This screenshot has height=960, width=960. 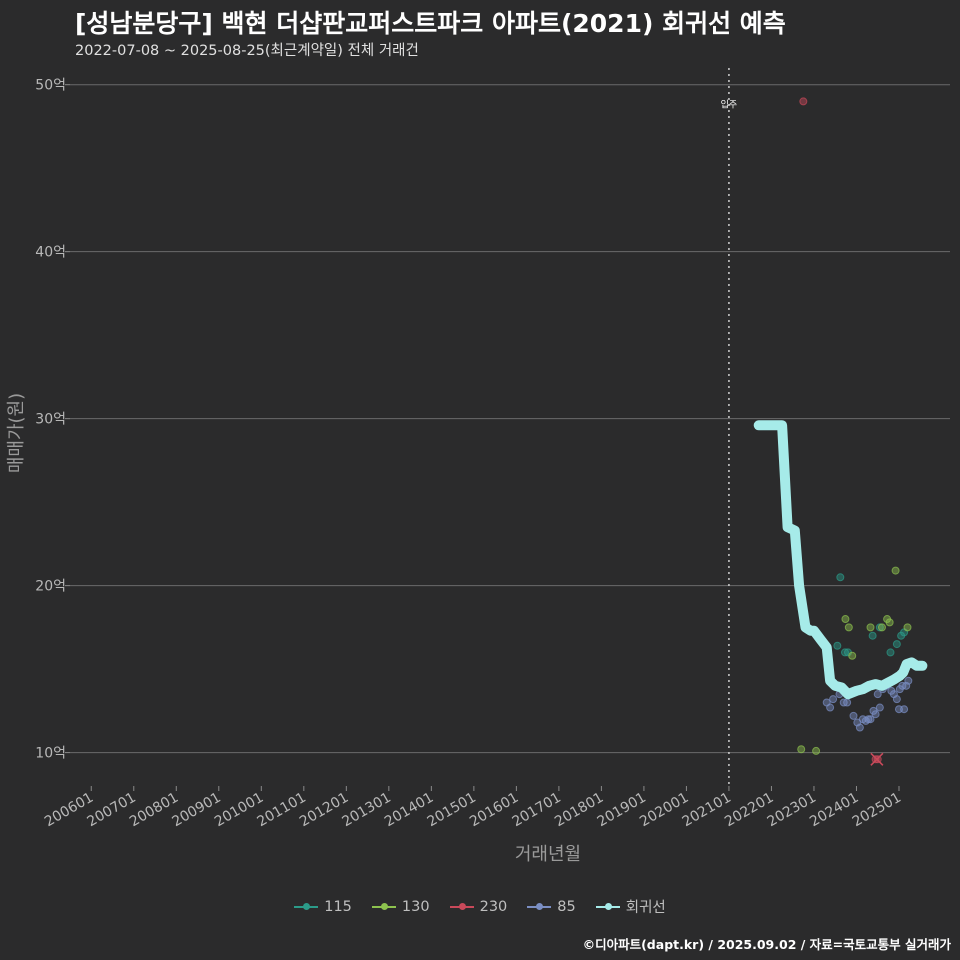 I want to click on legend-item: 회귀선, so click(x=630, y=906).